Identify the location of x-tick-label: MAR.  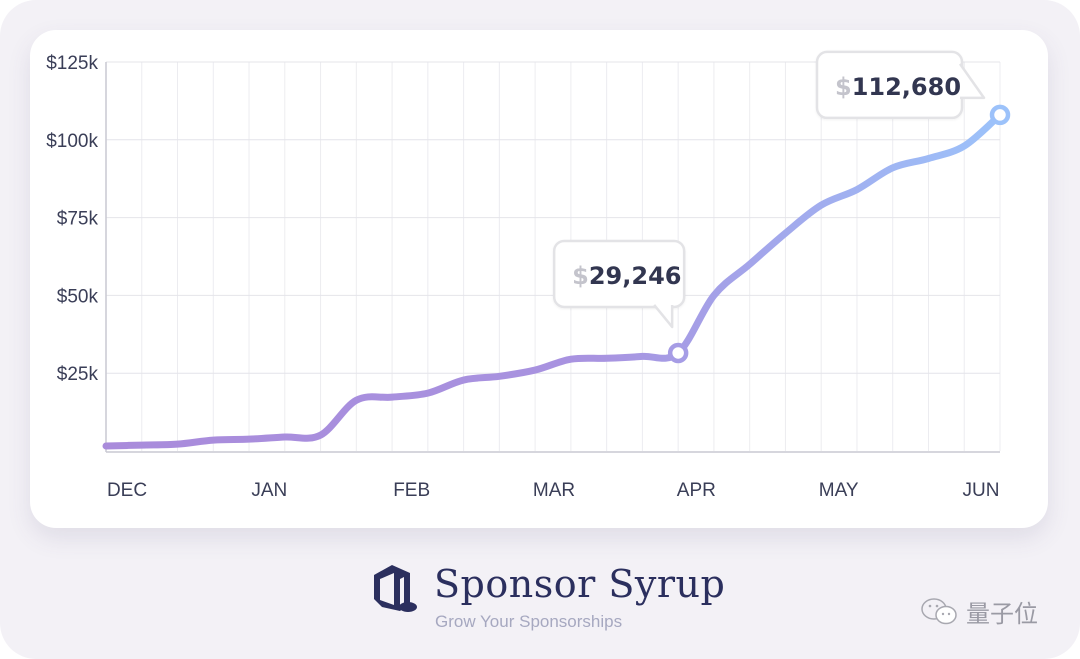
(554, 490).